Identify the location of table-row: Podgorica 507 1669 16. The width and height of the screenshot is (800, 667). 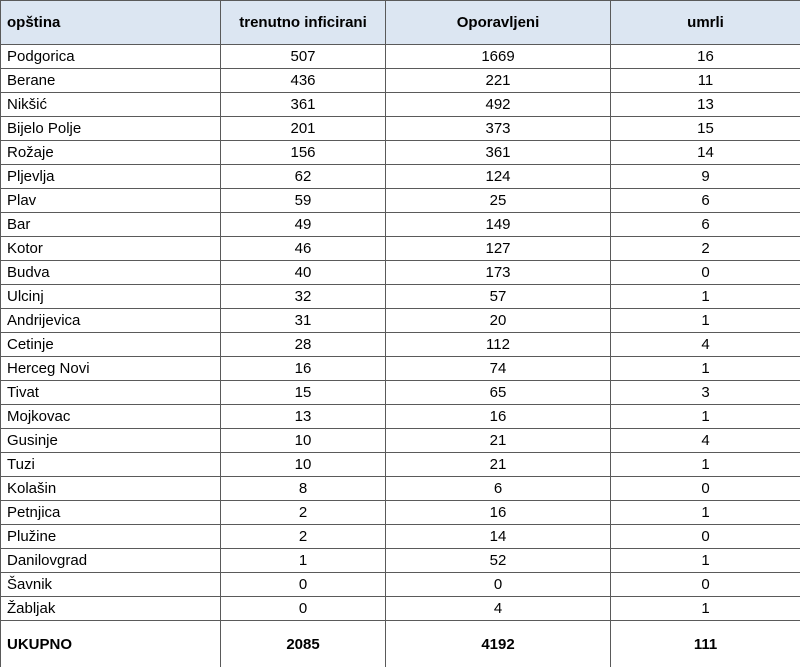
(400, 56).